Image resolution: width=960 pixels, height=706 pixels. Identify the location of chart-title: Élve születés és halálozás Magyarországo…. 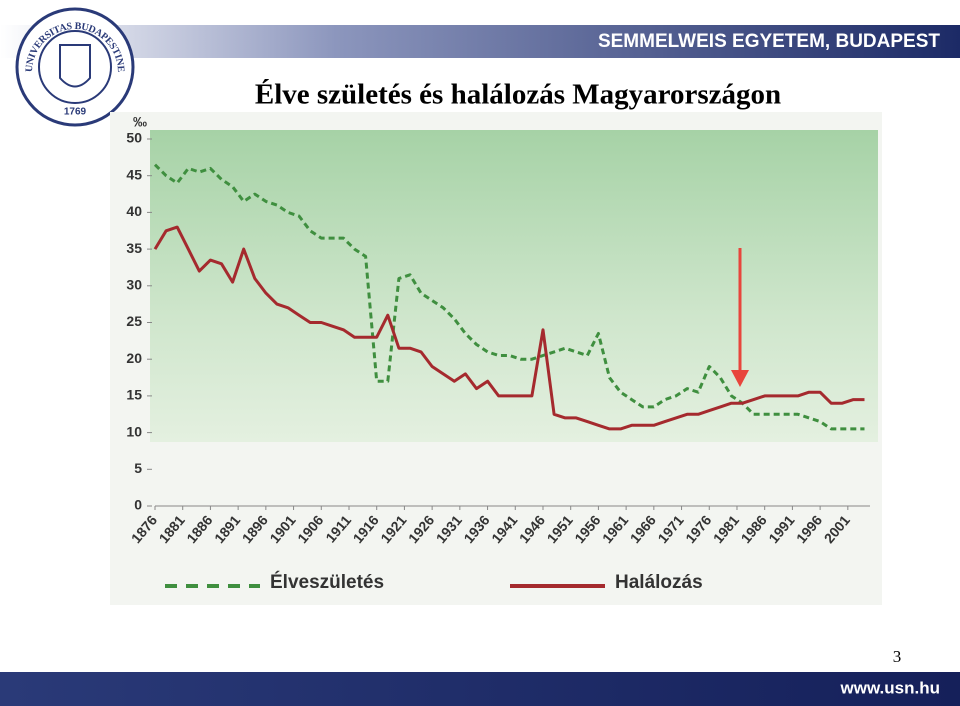
(518, 94).